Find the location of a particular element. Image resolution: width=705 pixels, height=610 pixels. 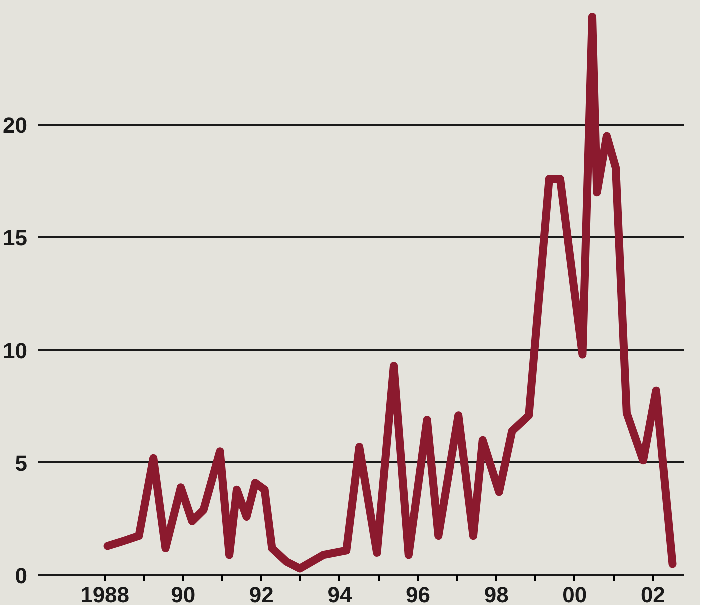

x-tick-label: 1988 is located at coordinates (105, 595).